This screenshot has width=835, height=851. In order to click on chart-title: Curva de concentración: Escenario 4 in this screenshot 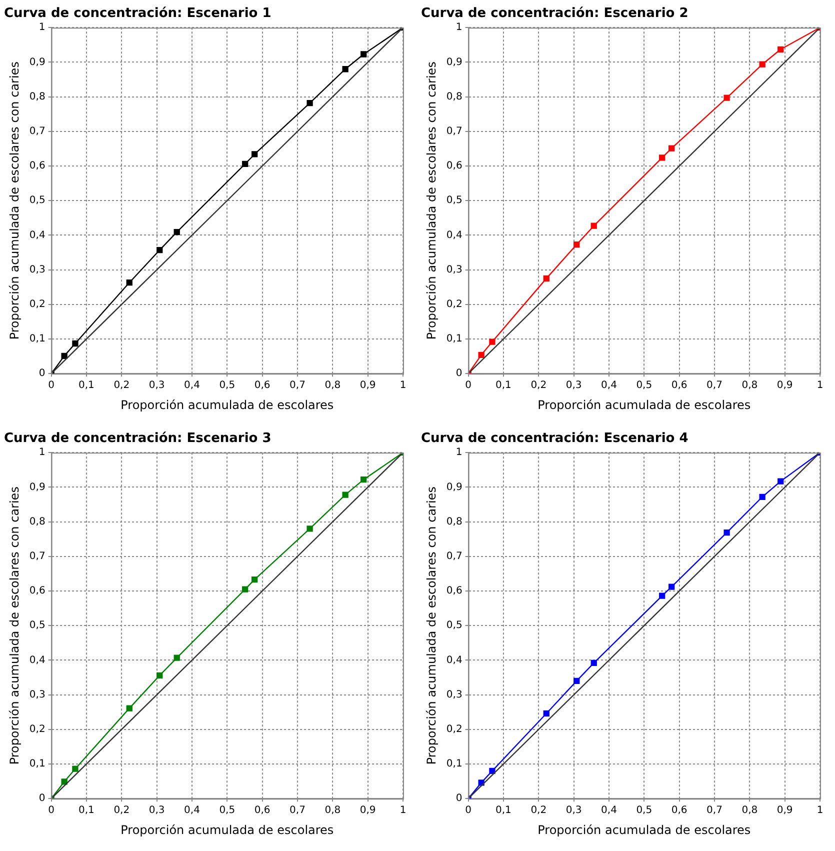, I will do `click(554, 438)`.